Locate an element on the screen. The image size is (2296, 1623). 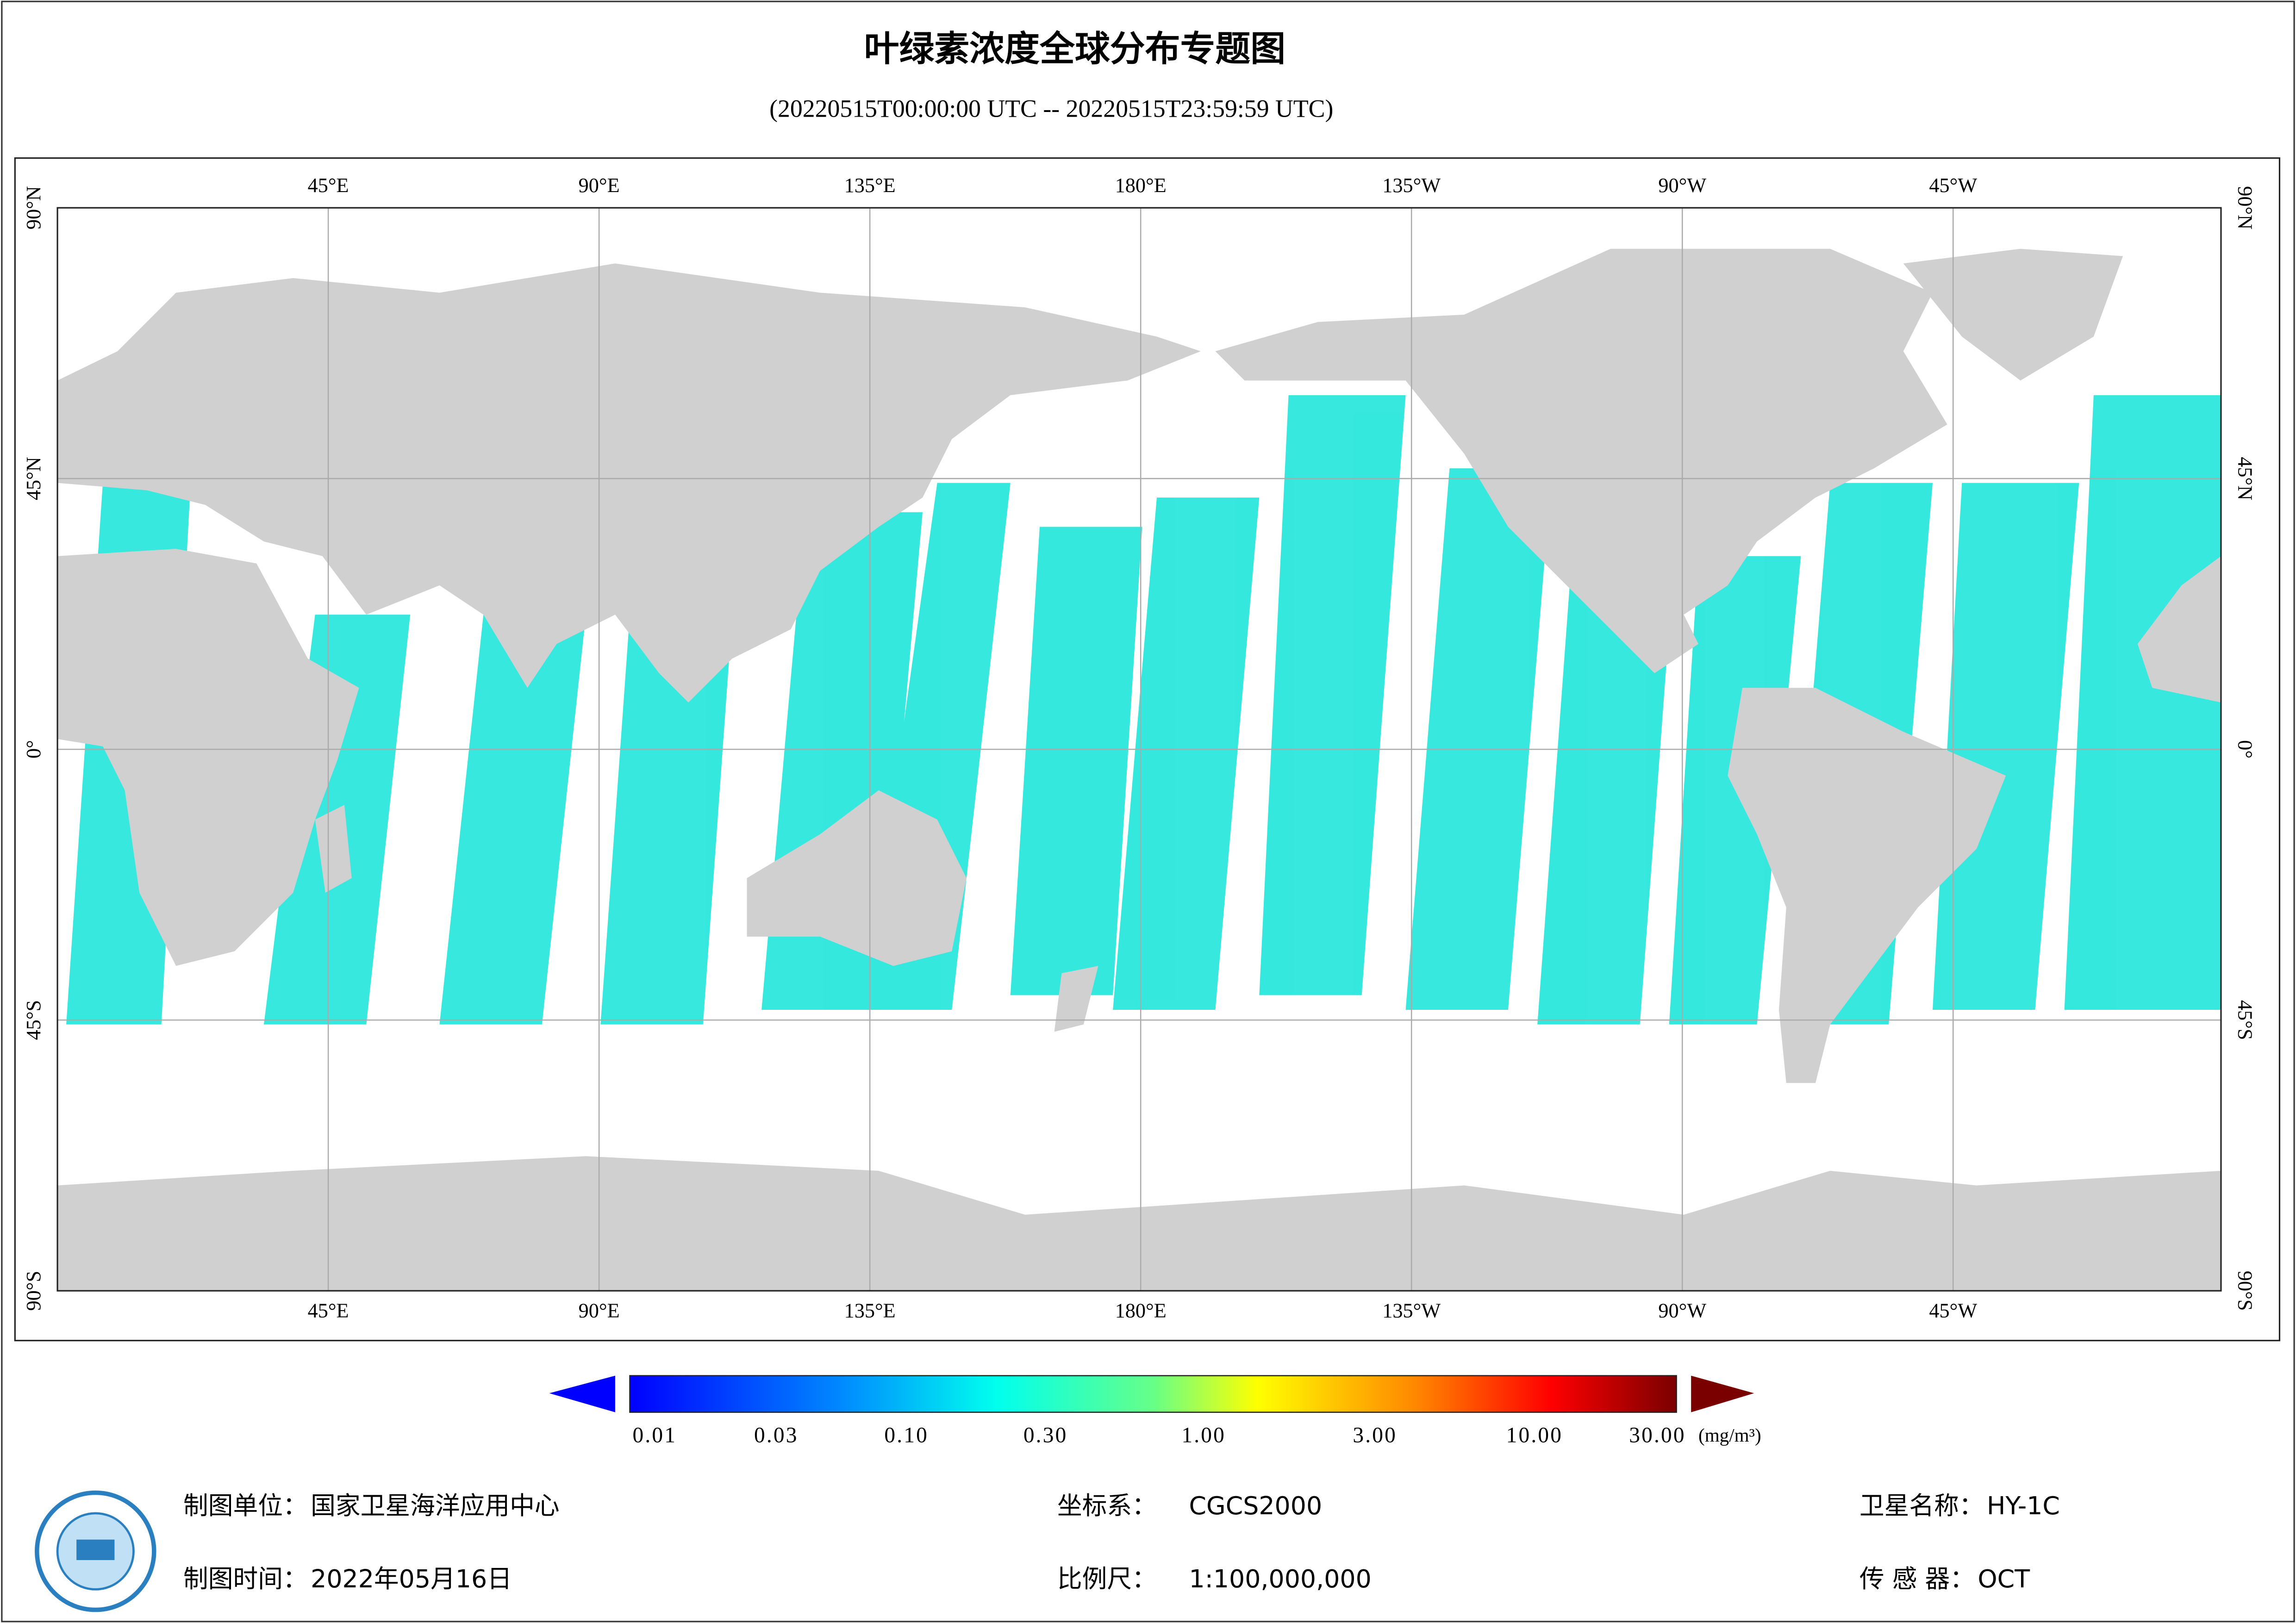
colorbar-tick-label: 0.03 is located at coordinates (776, 1435).